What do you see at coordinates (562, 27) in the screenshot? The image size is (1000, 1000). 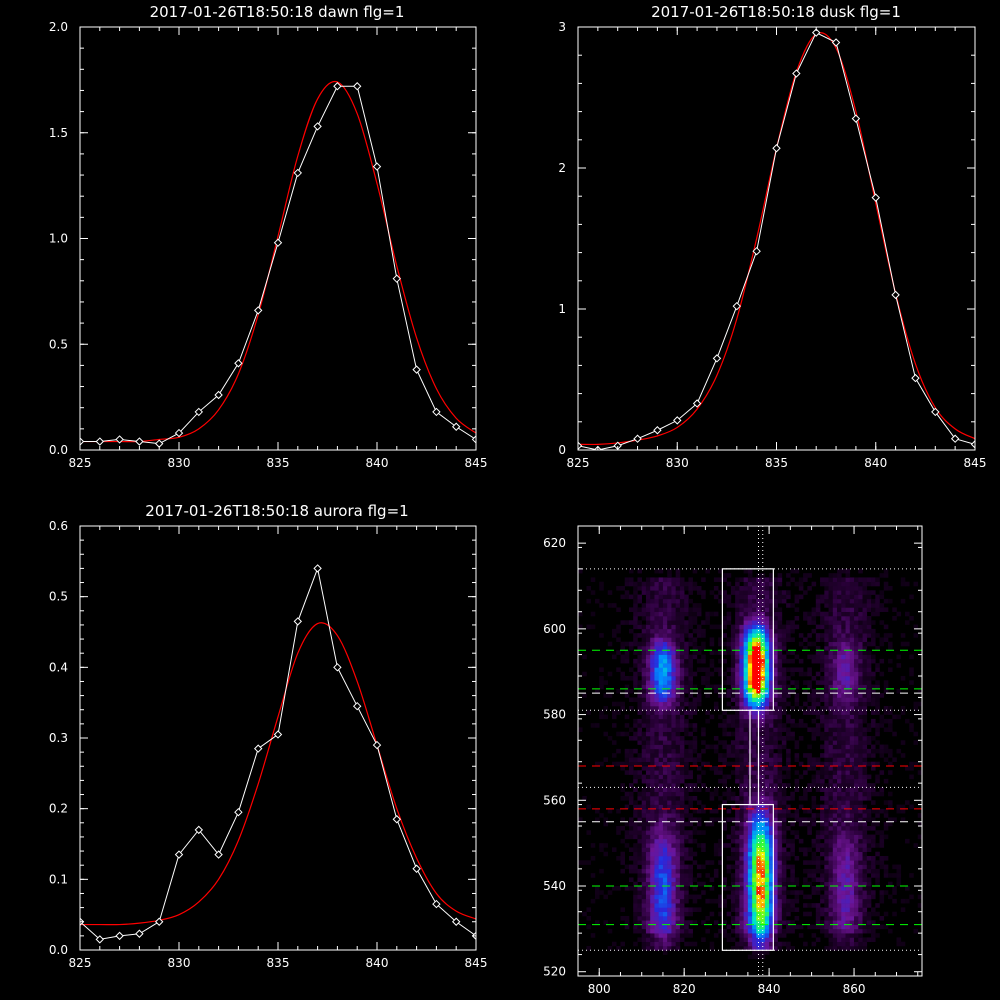 I see `y-tick-label: 3` at bounding box center [562, 27].